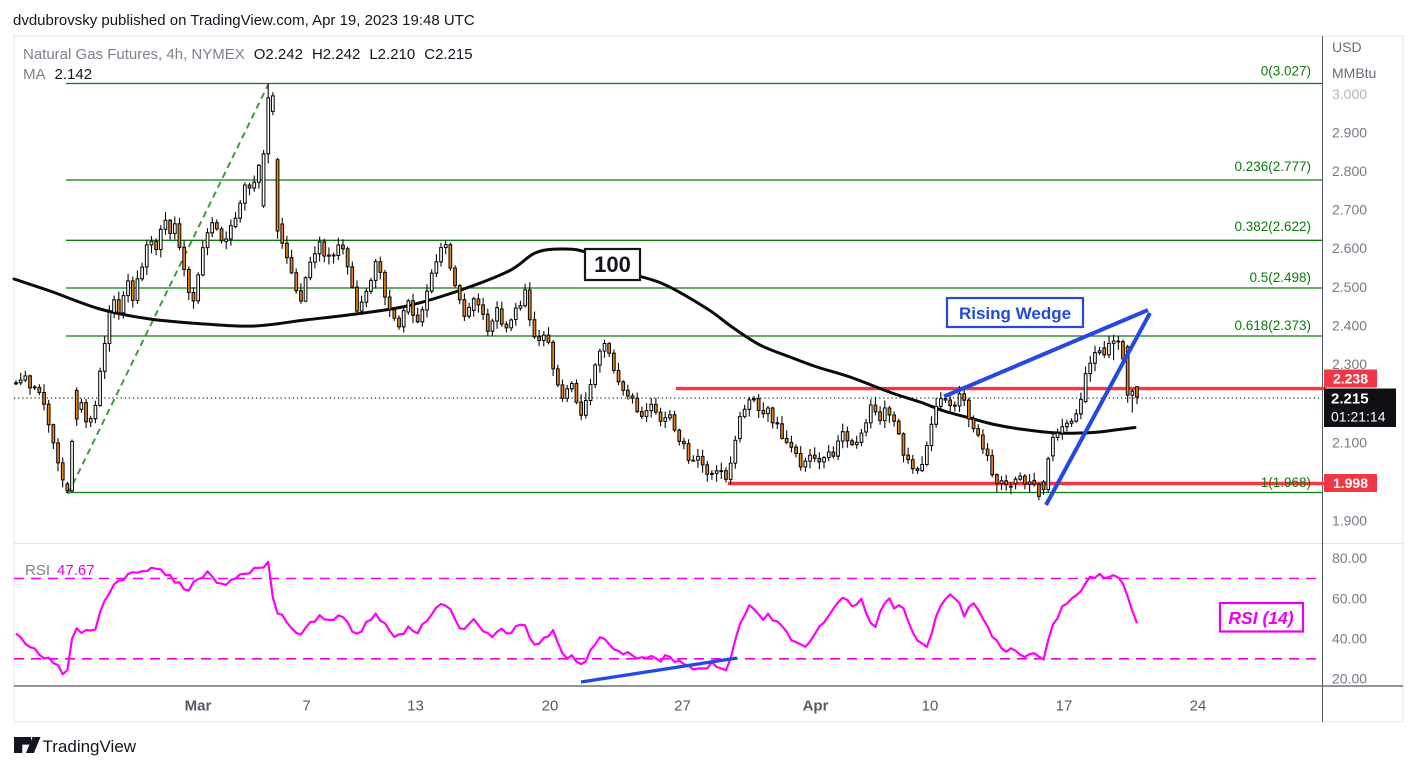  What do you see at coordinates (1349, 132) in the screenshot?
I see `svg-text: 2.900` at bounding box center [1349, 132].